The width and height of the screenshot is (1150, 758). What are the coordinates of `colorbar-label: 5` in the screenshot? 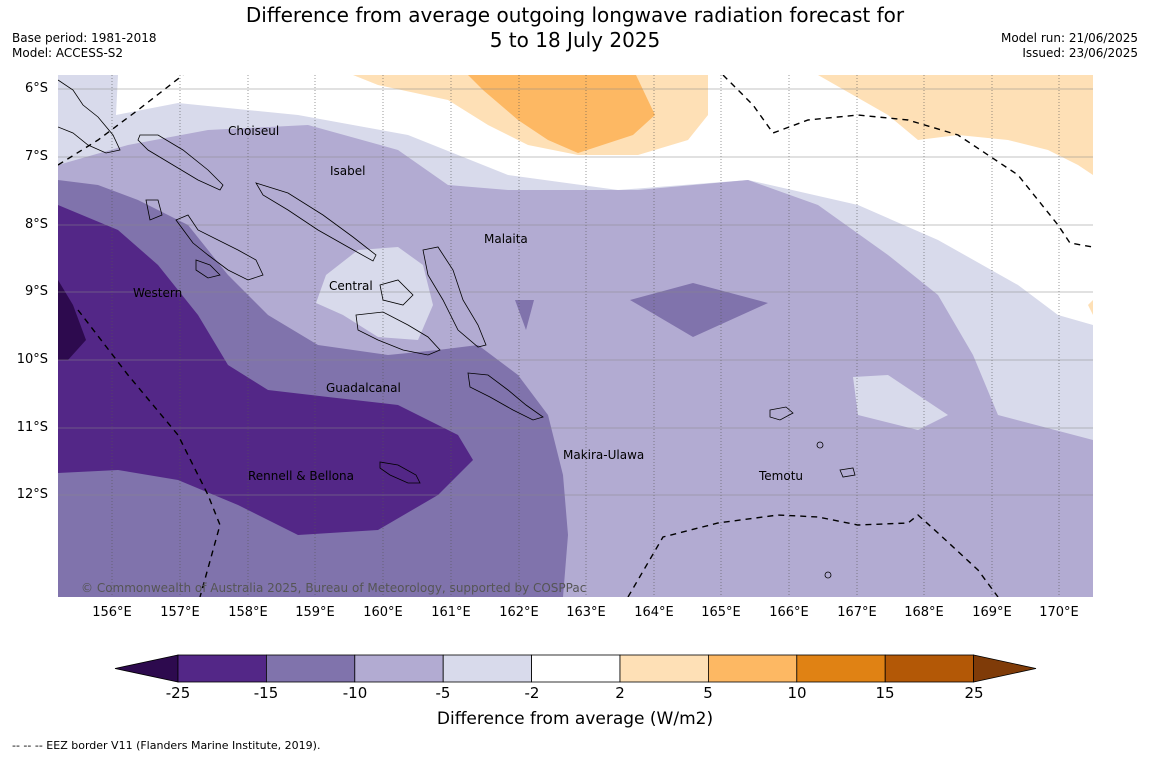 It's located at (708, 693).